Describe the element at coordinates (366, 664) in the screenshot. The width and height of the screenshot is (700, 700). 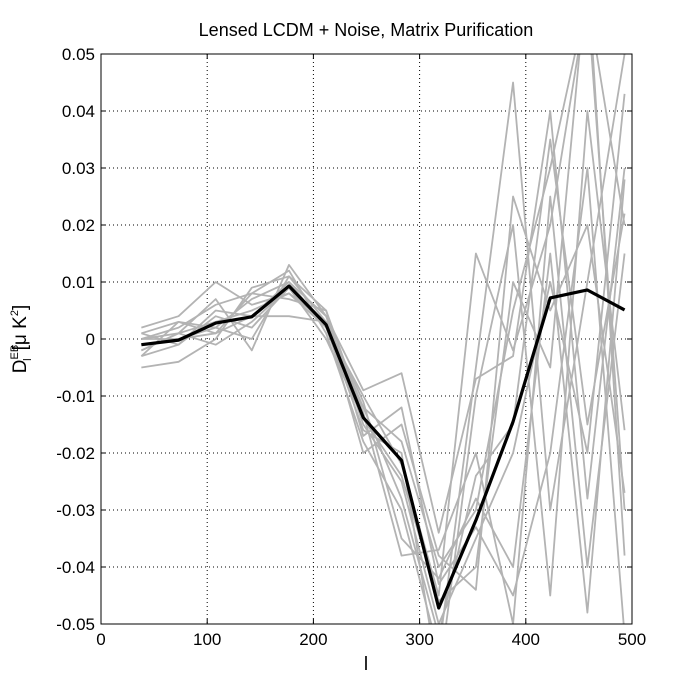
I see `x-axis-label: l` at that location.